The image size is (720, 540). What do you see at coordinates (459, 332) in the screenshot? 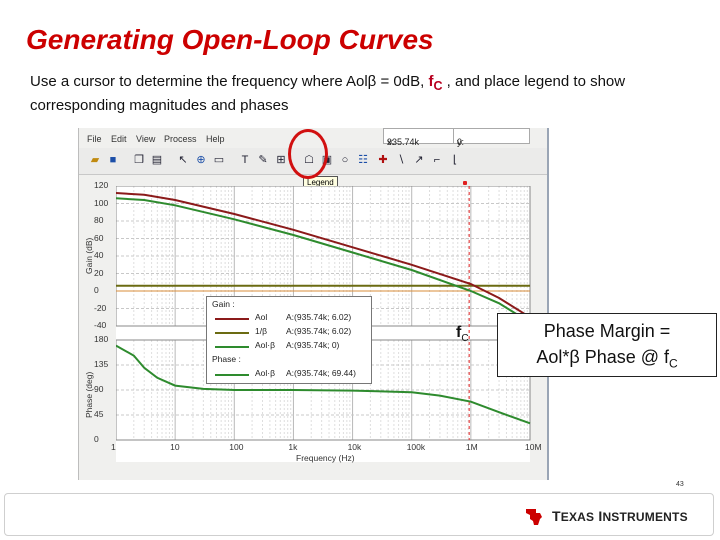
I see `fc-letter: f` at bounding box center [459, 332].